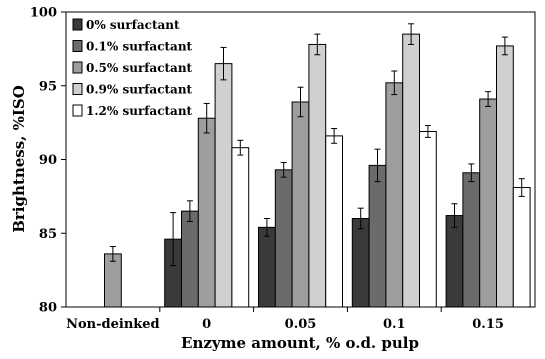  I want to click on y-tick-label: 80, so click(48, 308).